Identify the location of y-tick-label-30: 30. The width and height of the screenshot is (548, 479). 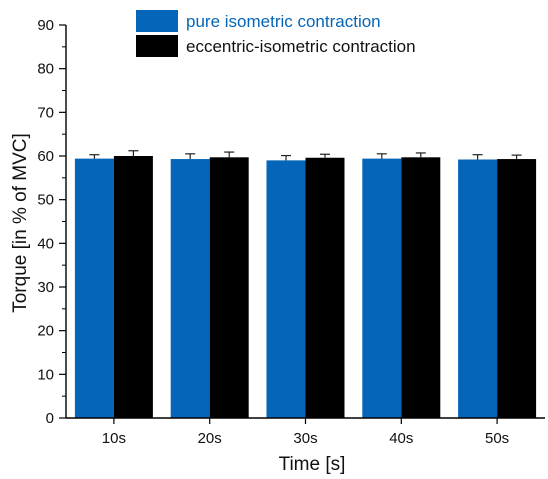
(45, 287).